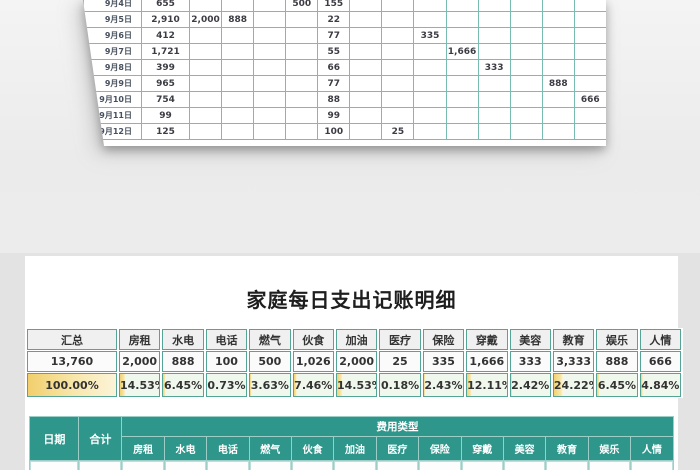  I want to click on category-percent-cell: 0.73%, so click(226, 385).